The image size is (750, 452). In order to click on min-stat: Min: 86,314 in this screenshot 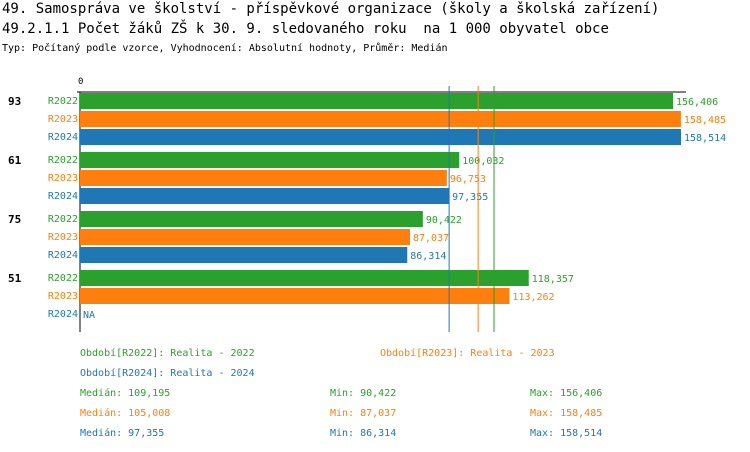, I will do `click(363, 433)`.